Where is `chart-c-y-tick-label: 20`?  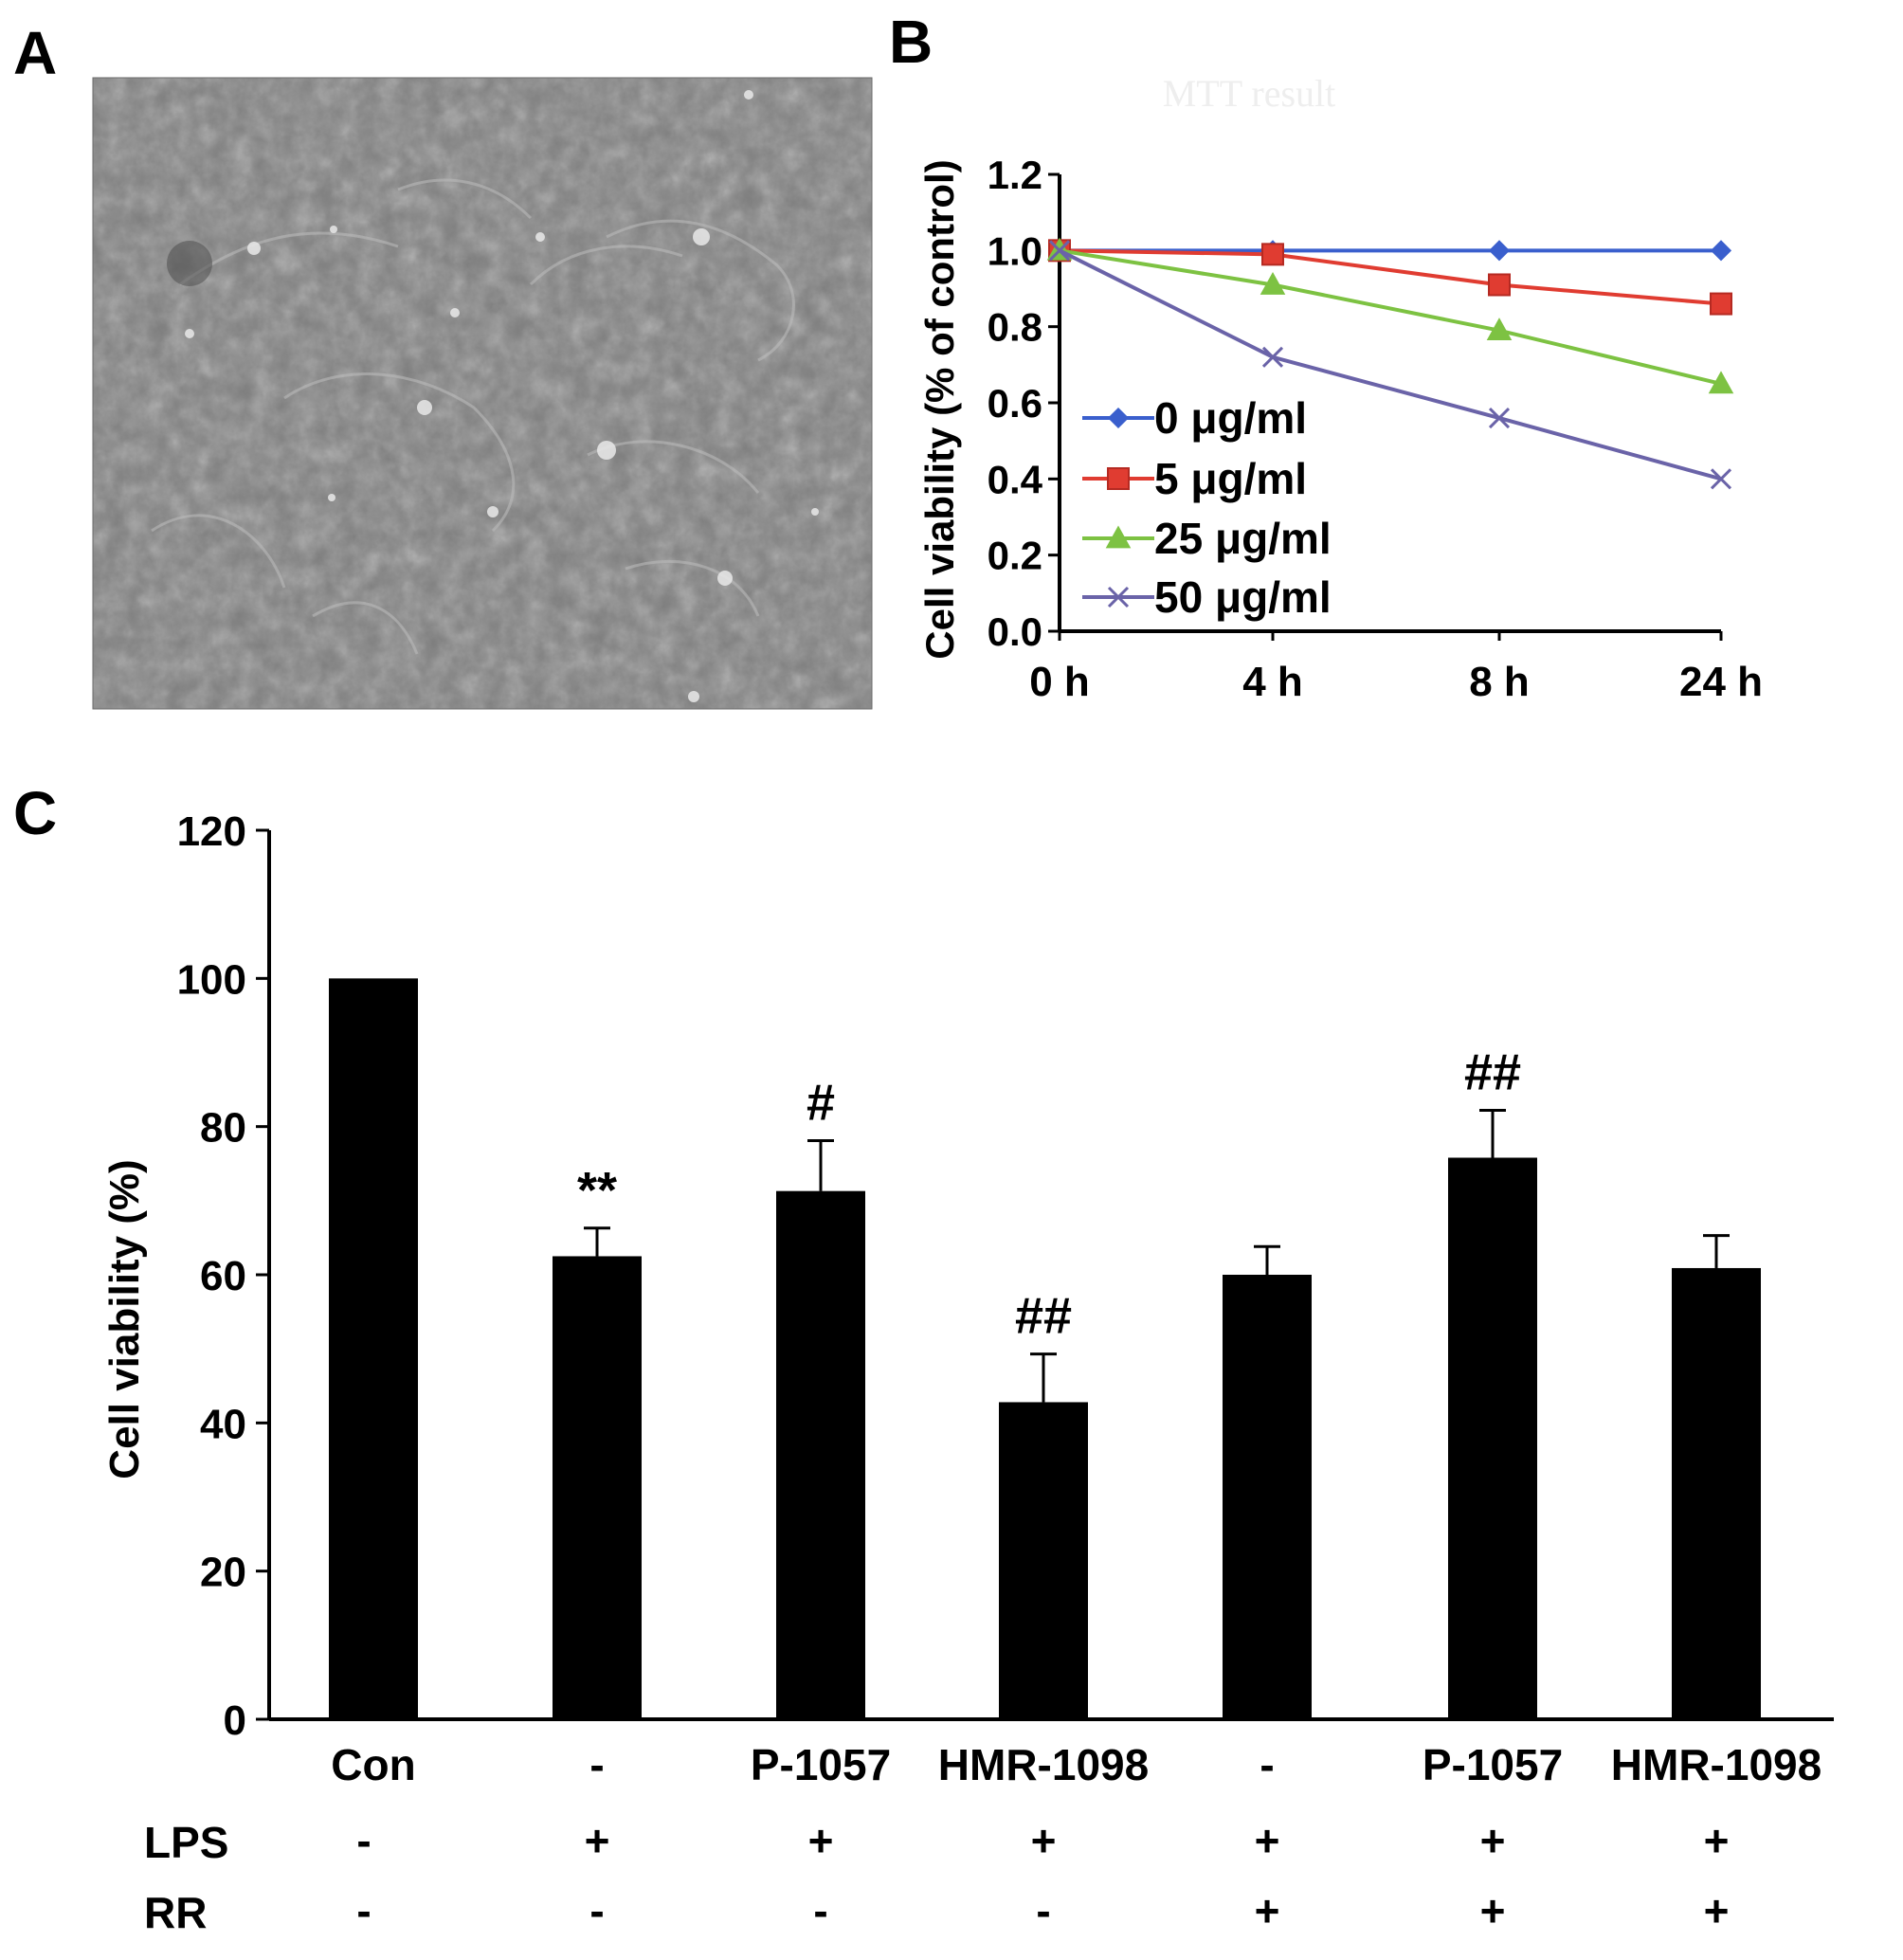 chart-c-y-tick-label: 20 is located at coordinates (223, 1573).